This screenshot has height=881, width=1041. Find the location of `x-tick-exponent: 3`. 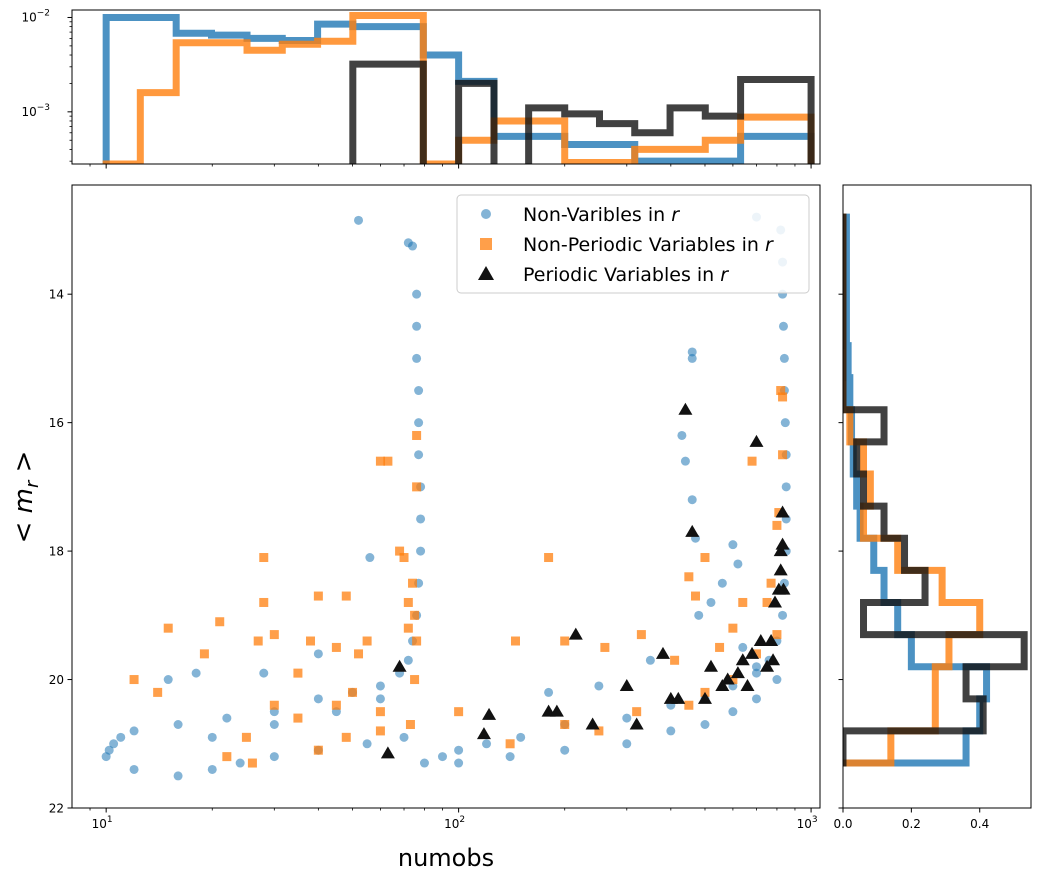

x-tick-exponent: 3 is located at coordinates (815, 820).